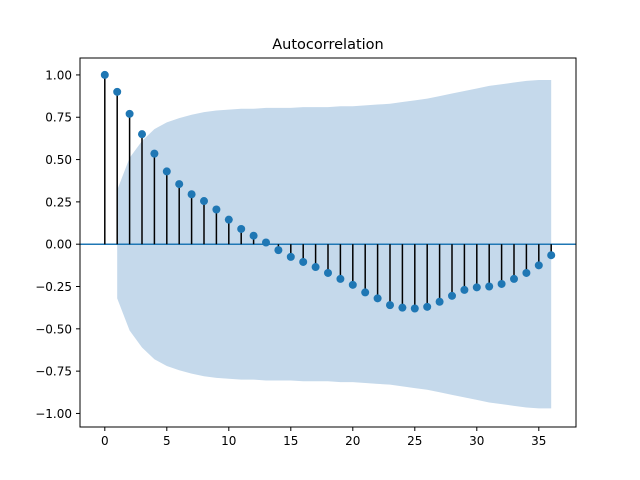 The width and height of the screenshot is (640, 480). I want to click on y-tick-label: 0.50, so click(58, 160).